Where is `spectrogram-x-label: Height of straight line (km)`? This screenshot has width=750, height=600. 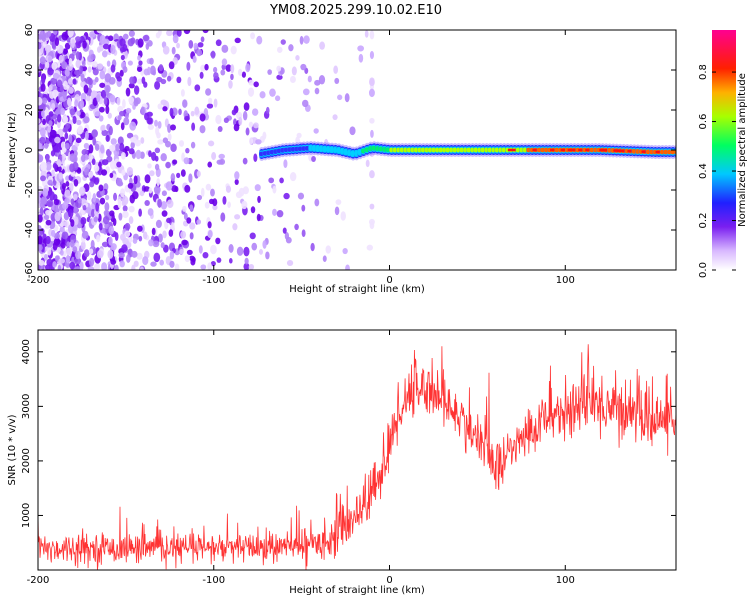 spectrogram-x-label: Height of straight line (km) is located at coordinates (357, 289).